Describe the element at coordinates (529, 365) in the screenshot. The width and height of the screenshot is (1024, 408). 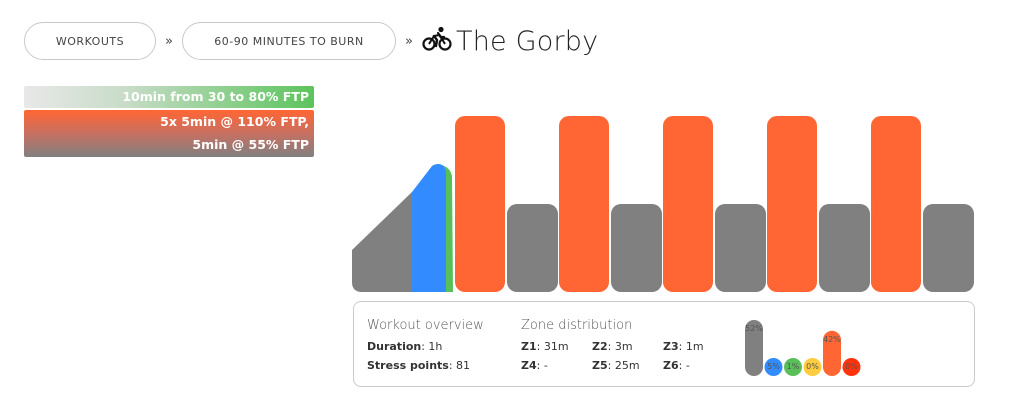
I see `zone-label: Z4` at that location.